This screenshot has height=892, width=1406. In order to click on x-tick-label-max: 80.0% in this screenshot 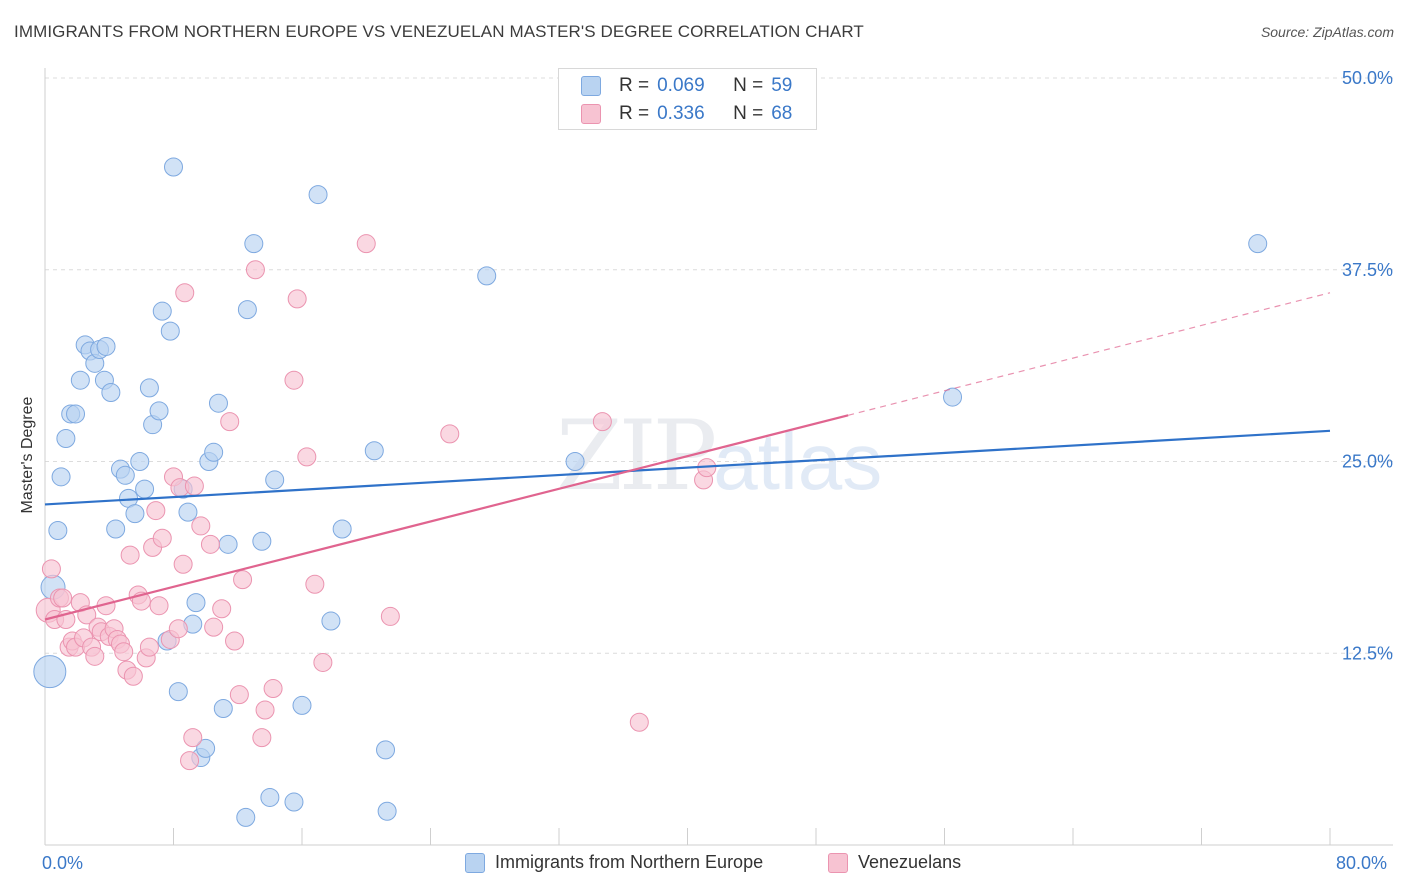, I will do `click(1362, 863)`.